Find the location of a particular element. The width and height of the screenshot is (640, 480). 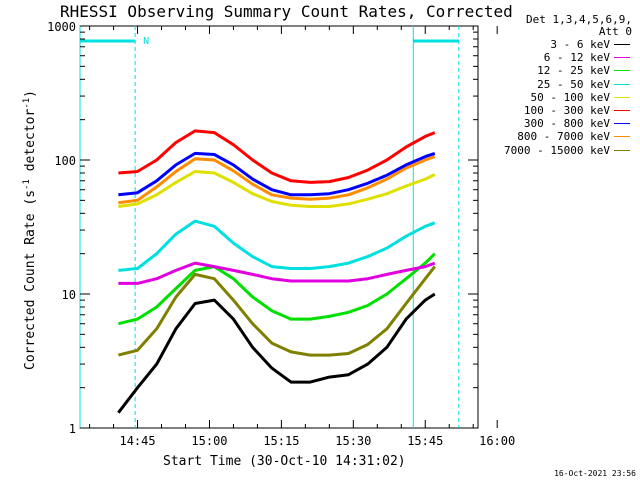

x-tick-label: 16:00 is located at coordinates (497, 441).